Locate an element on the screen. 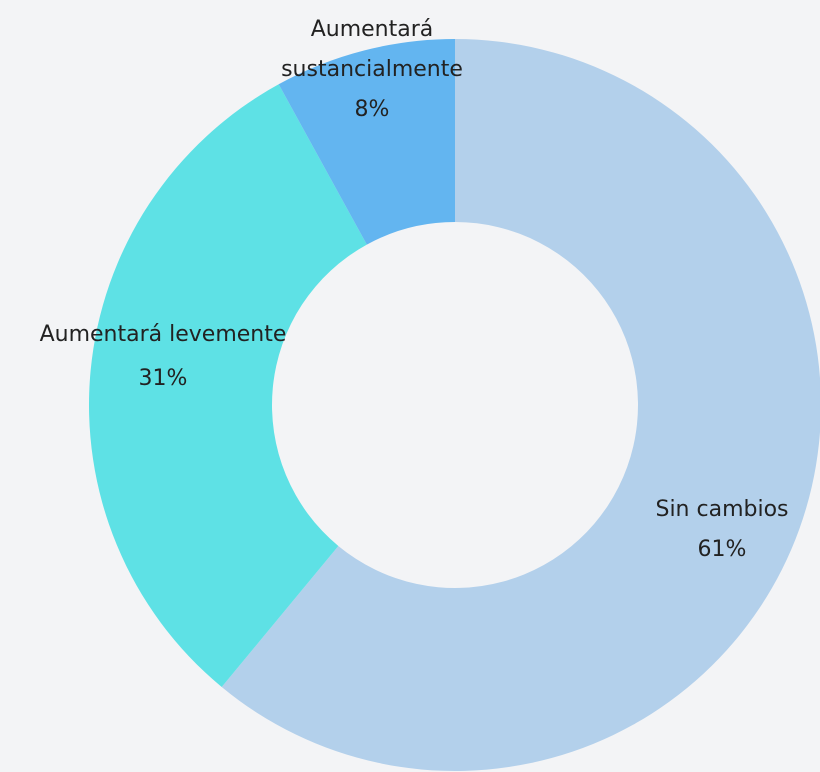 Image resolution: width=820 pixels, height=772 pixels. slice-label: Aumentará sustancialmente is located at coordinates (372, 49).